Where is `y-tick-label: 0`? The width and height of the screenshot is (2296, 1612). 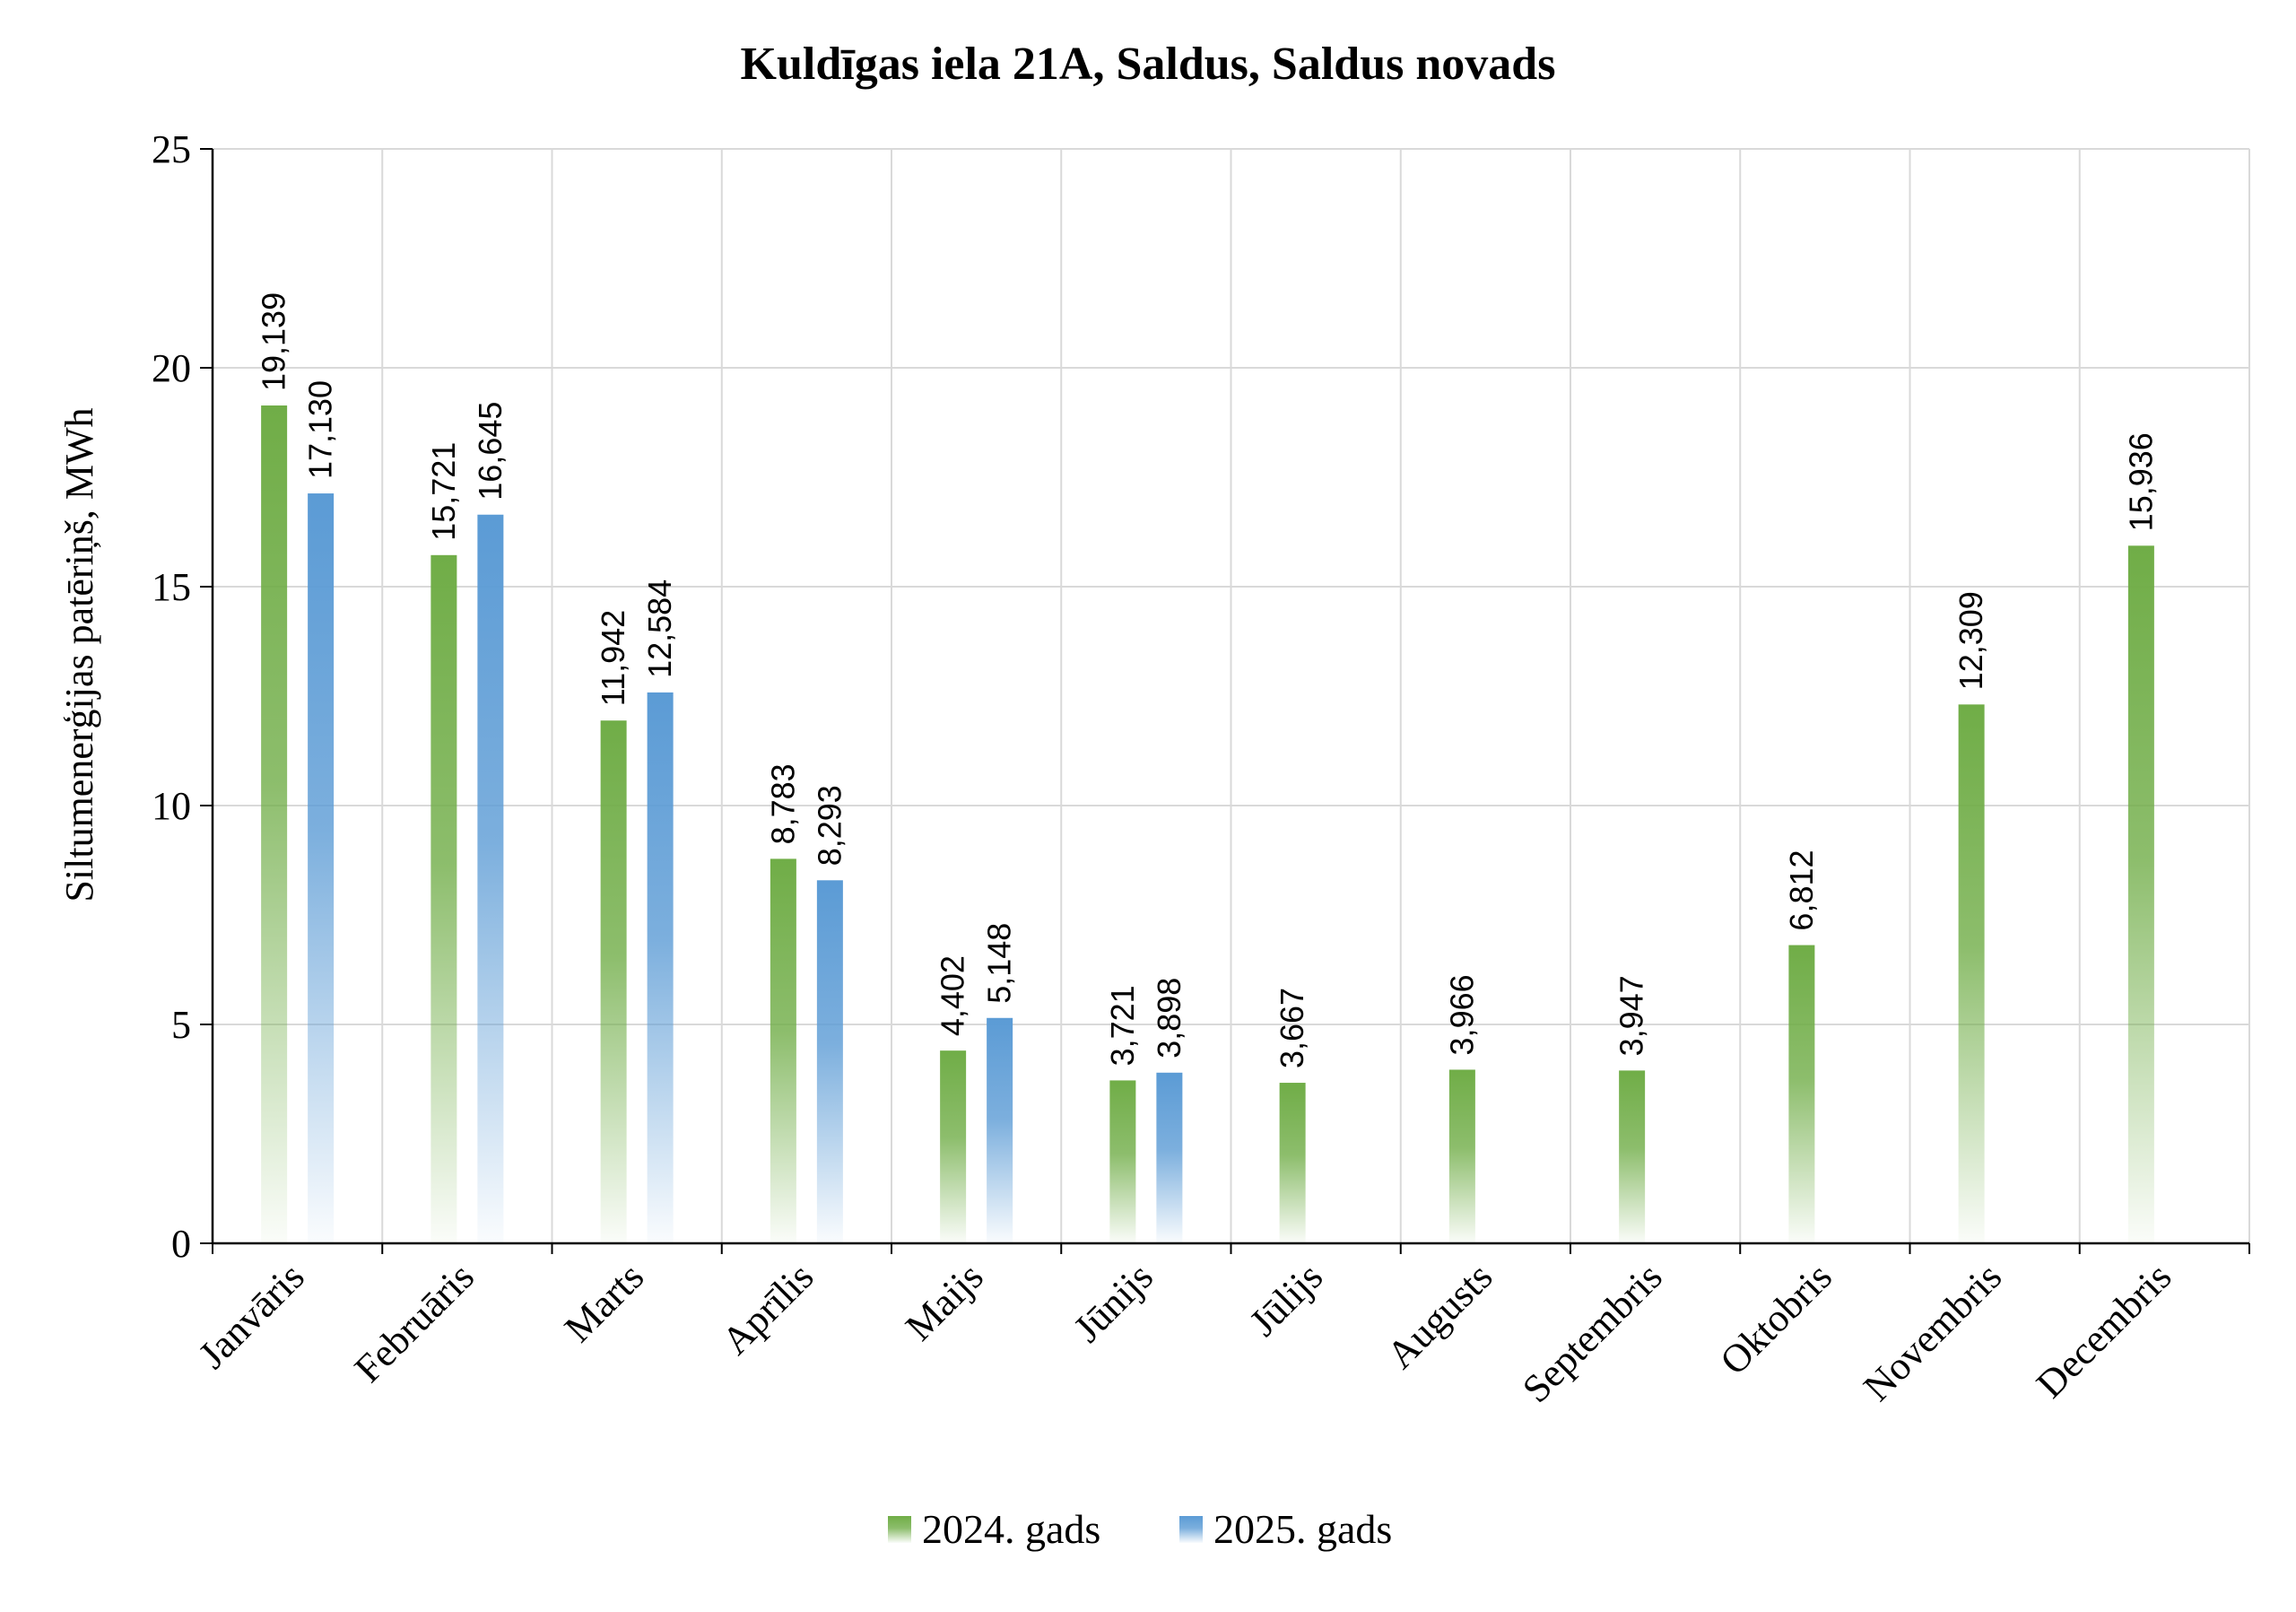
y-tick-label: 0 is located at coordinates (181, 1244).